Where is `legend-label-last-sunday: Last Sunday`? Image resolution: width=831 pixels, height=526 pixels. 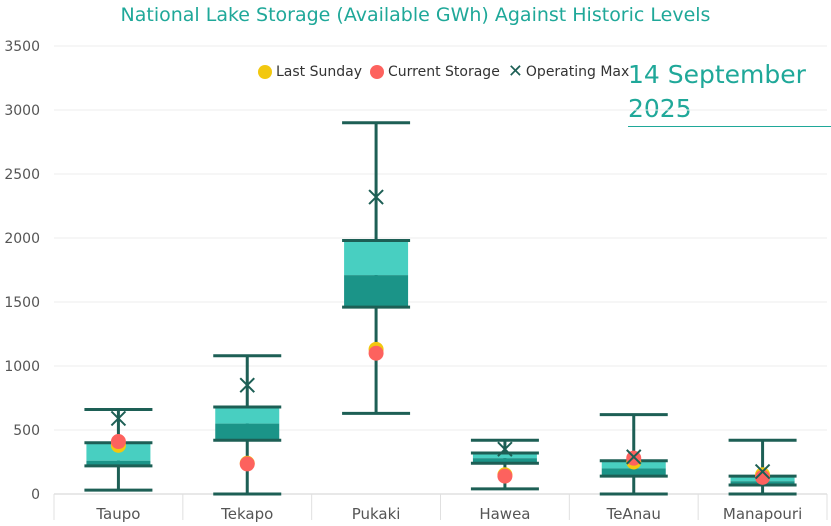 legend-label-last-sunday: Last Sunday is located at coordinates (319, 72).